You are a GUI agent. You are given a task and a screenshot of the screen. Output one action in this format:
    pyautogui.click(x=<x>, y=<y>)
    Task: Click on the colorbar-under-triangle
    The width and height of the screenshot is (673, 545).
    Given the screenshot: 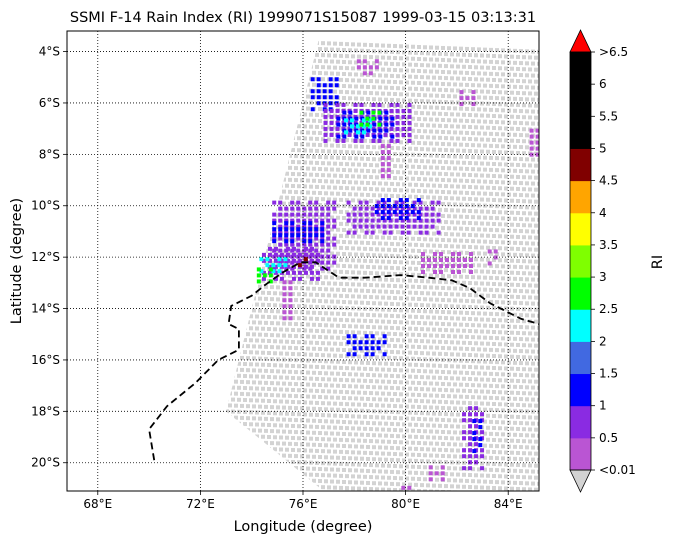 What is the action you would take?
    pyautogui.click(x=580, y=481)
    